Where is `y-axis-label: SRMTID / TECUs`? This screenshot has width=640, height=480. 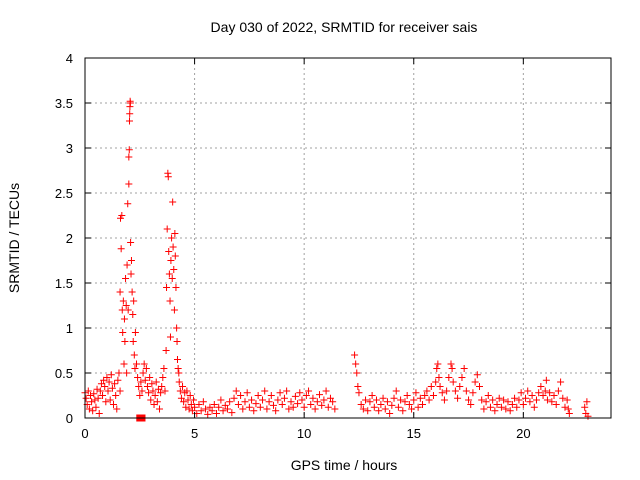
y-axis-label: SRMTID / TECUs is located at coordinates (14, 238).